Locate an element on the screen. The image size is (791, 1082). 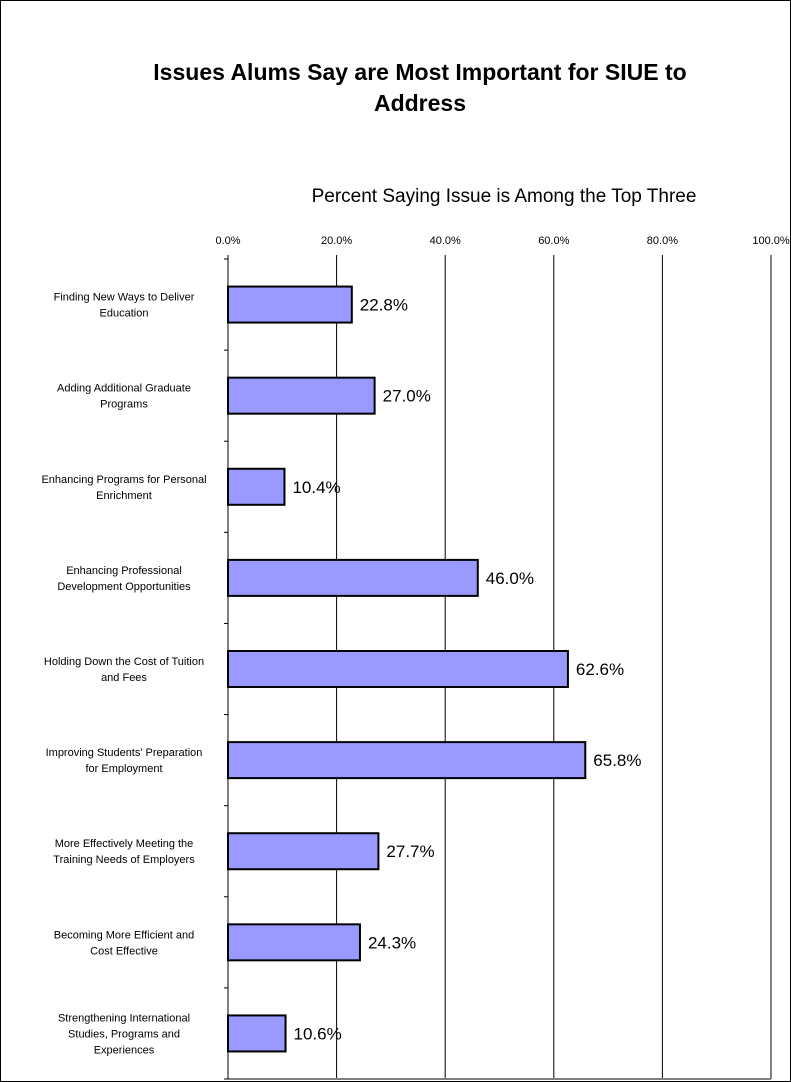
category-label: Holding Down the Cost of Tuition and Fees is located at coordinates (124, 670).